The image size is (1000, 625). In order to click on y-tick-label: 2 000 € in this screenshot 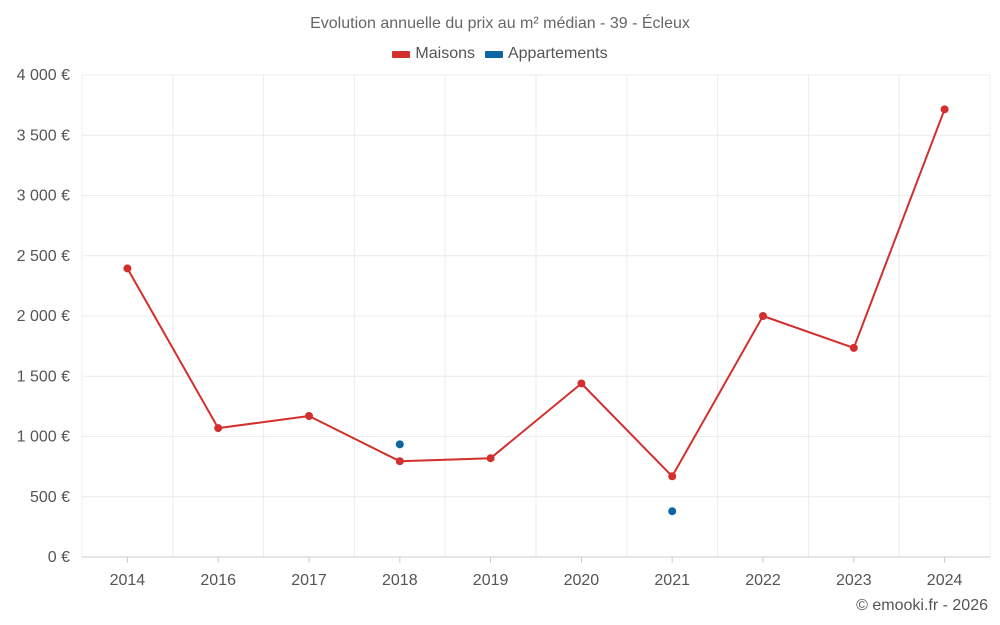, I will do `click(43, 316)`.